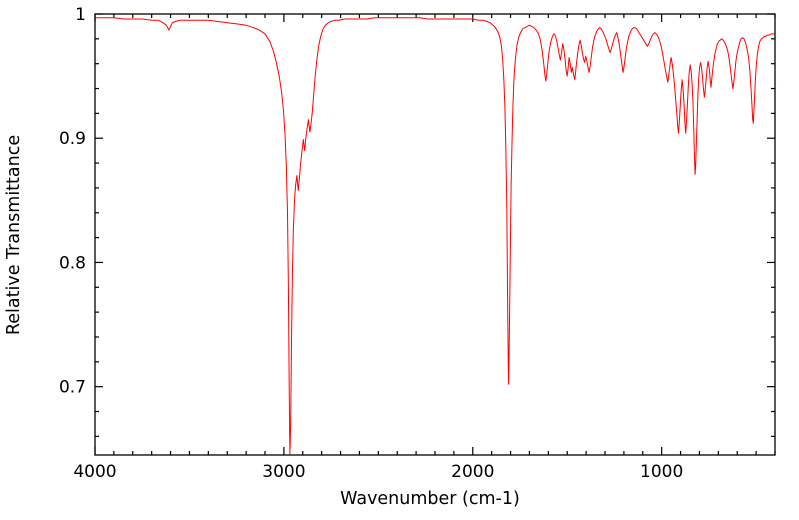 This screenshot has height=520, width=799. I want to click on y-tick-label: 1, so click(80, 15).